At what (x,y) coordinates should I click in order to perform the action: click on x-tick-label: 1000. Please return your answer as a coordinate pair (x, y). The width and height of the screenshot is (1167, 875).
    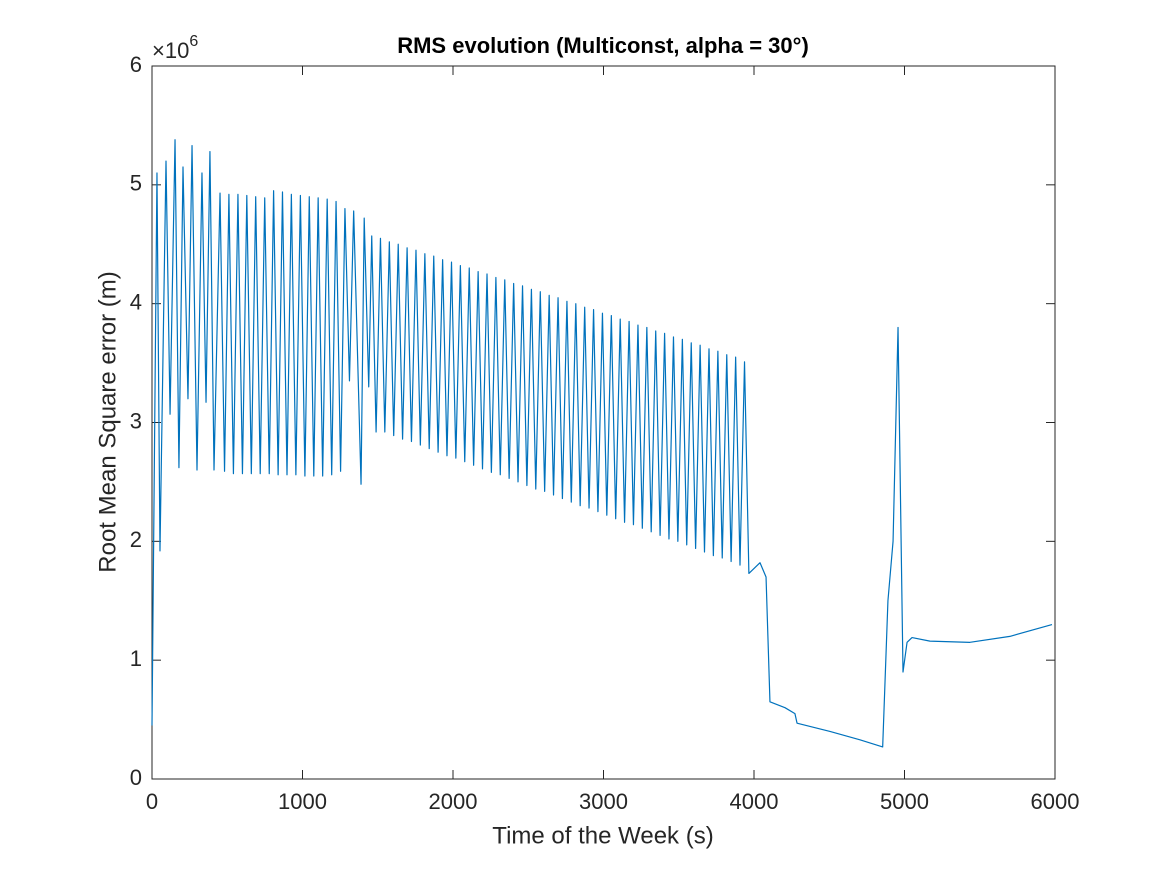
    Looking at the image, I should click on (302, 801).